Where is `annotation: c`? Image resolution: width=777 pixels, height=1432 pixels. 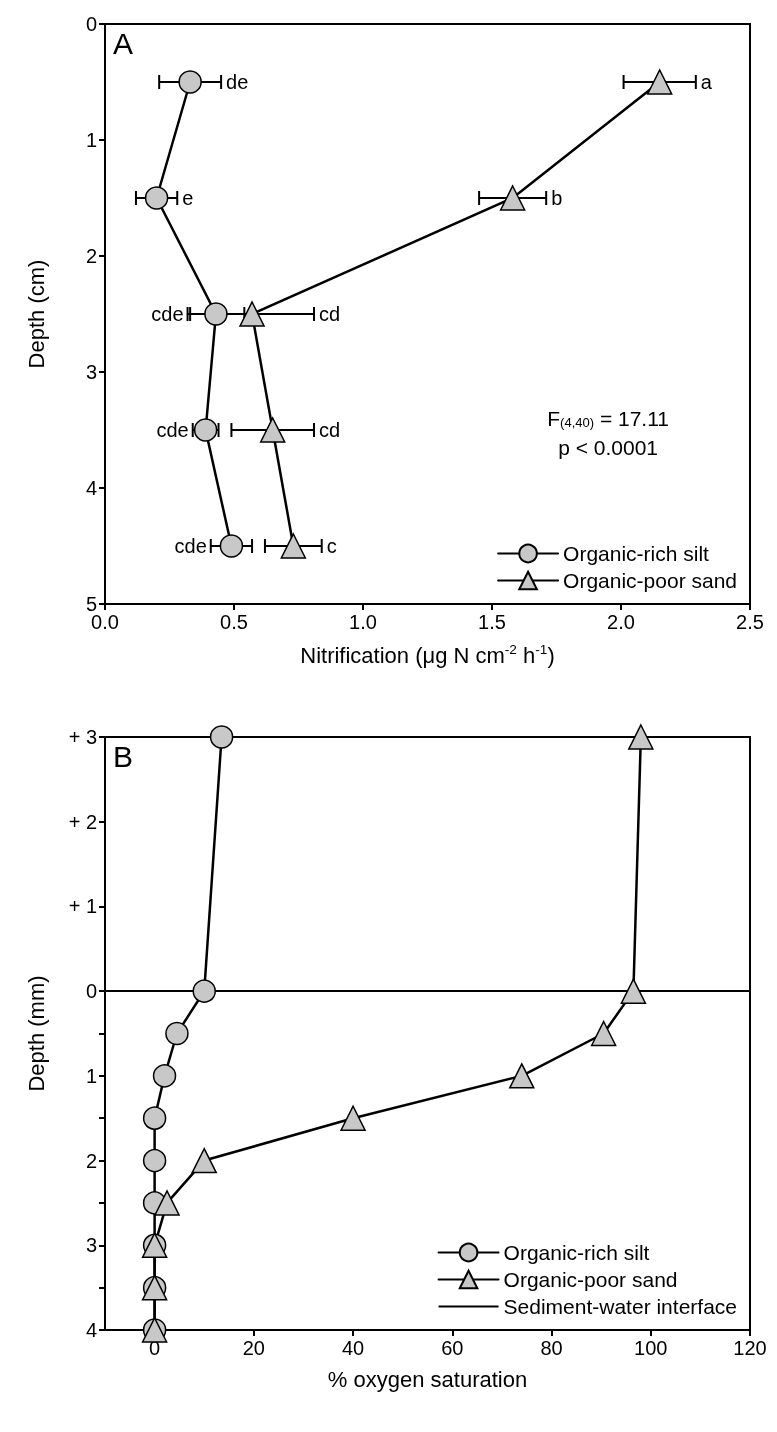
annotation: c is located at coordinates (331, 546).